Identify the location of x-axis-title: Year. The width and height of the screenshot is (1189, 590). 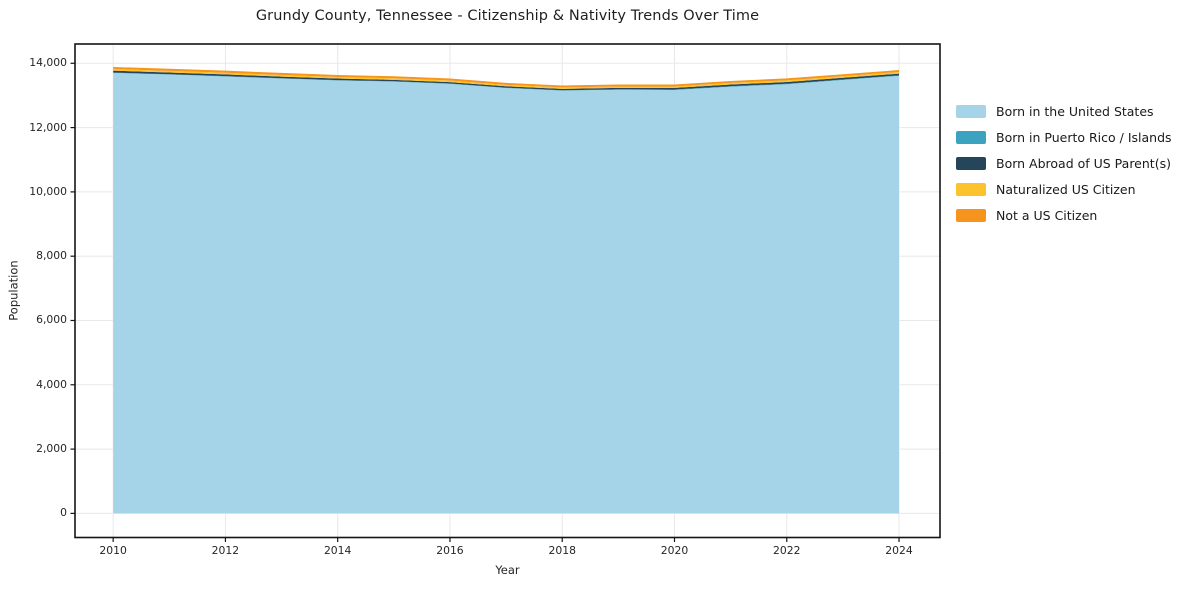
(507, 570).